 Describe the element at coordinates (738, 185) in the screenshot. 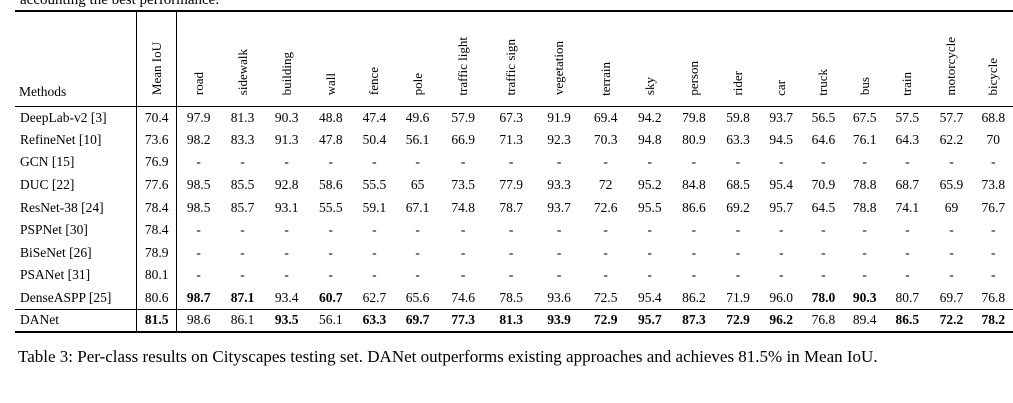

I see `class-iou-cell: 68.5` at that location.